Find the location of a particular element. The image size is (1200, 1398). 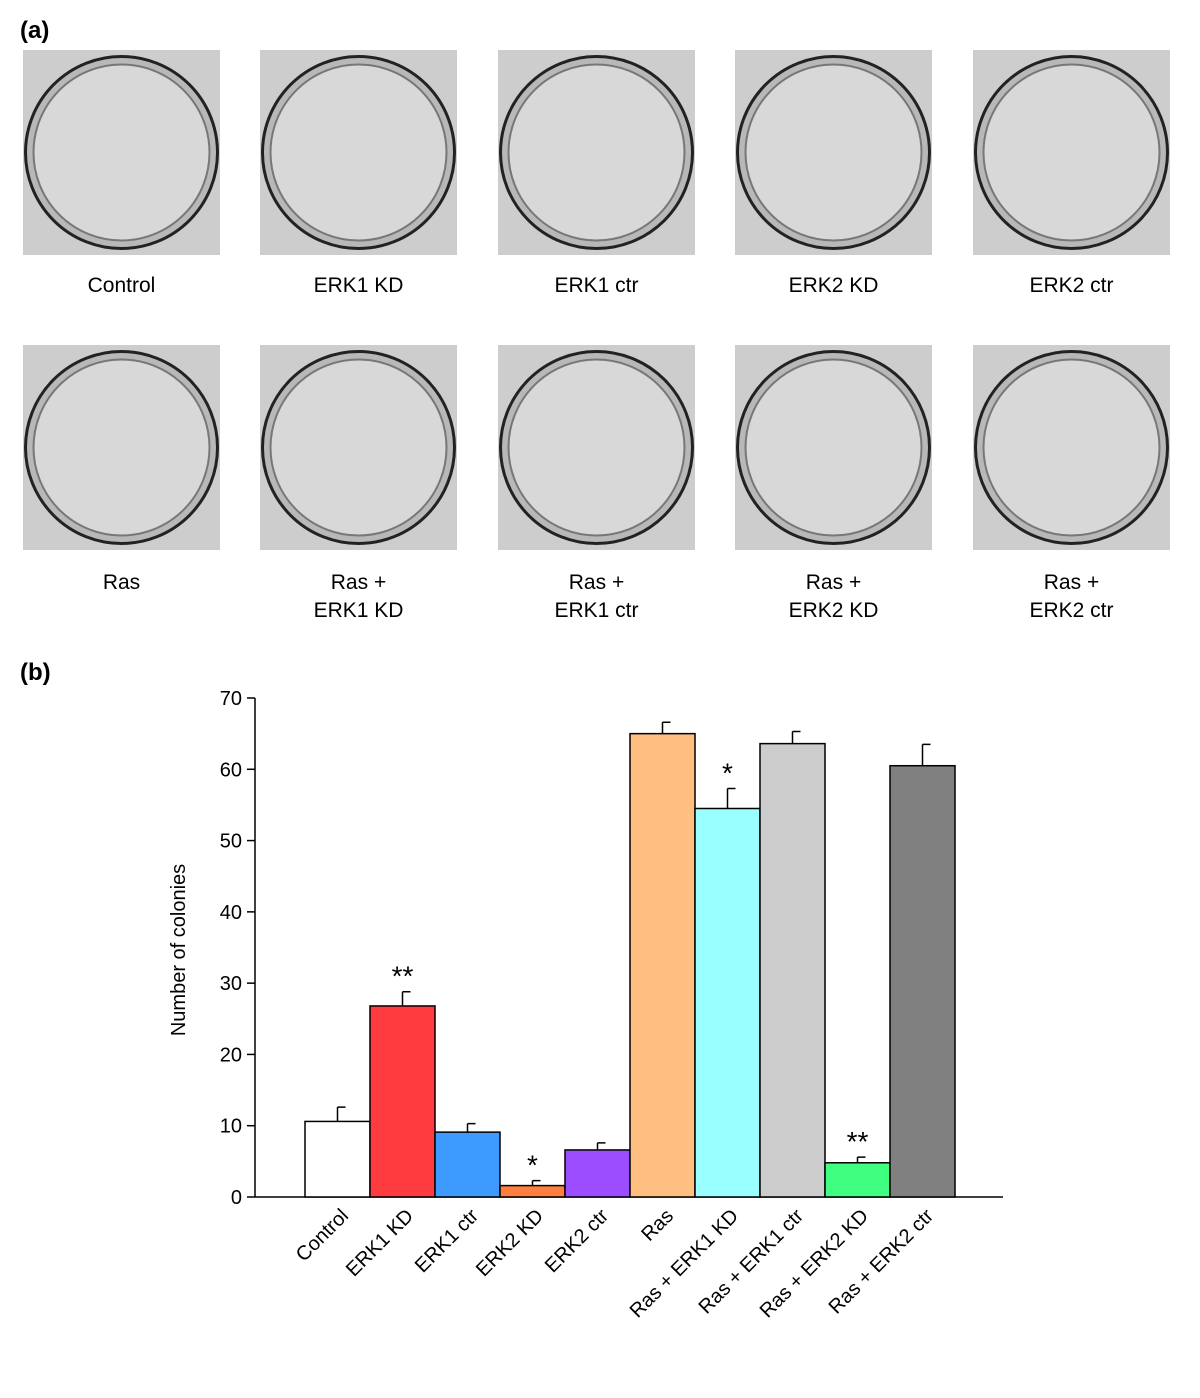

x-tick-label: Ras + ERK1 KD is located at coordinates (684, 1263).